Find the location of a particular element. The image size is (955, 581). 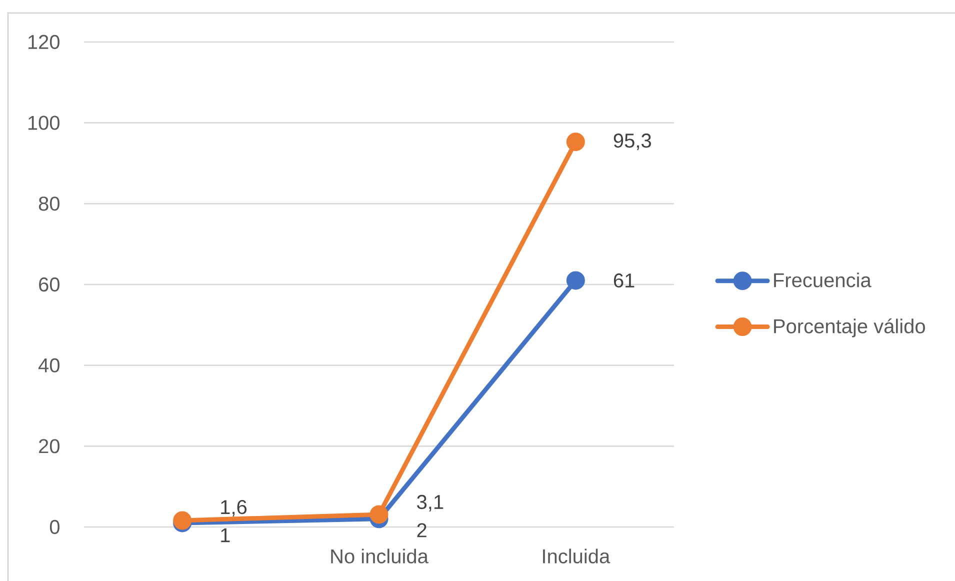

data-label: 2 is located at coordinates (421, 530).